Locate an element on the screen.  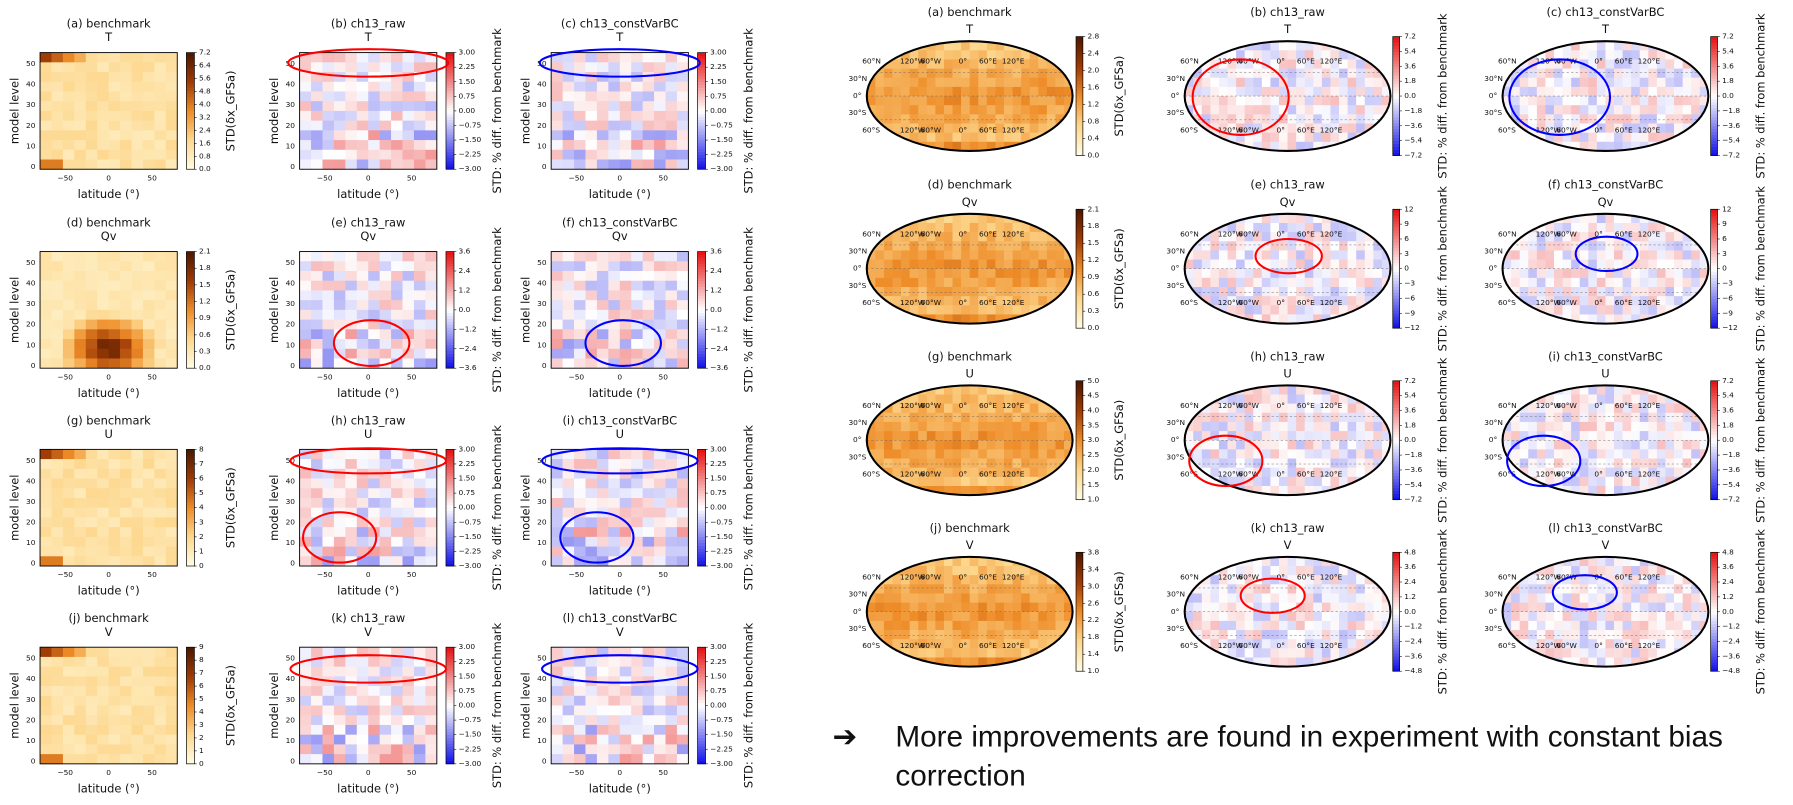
colorbar-tick-label: 4.8 is located at coordinates (205, 90).